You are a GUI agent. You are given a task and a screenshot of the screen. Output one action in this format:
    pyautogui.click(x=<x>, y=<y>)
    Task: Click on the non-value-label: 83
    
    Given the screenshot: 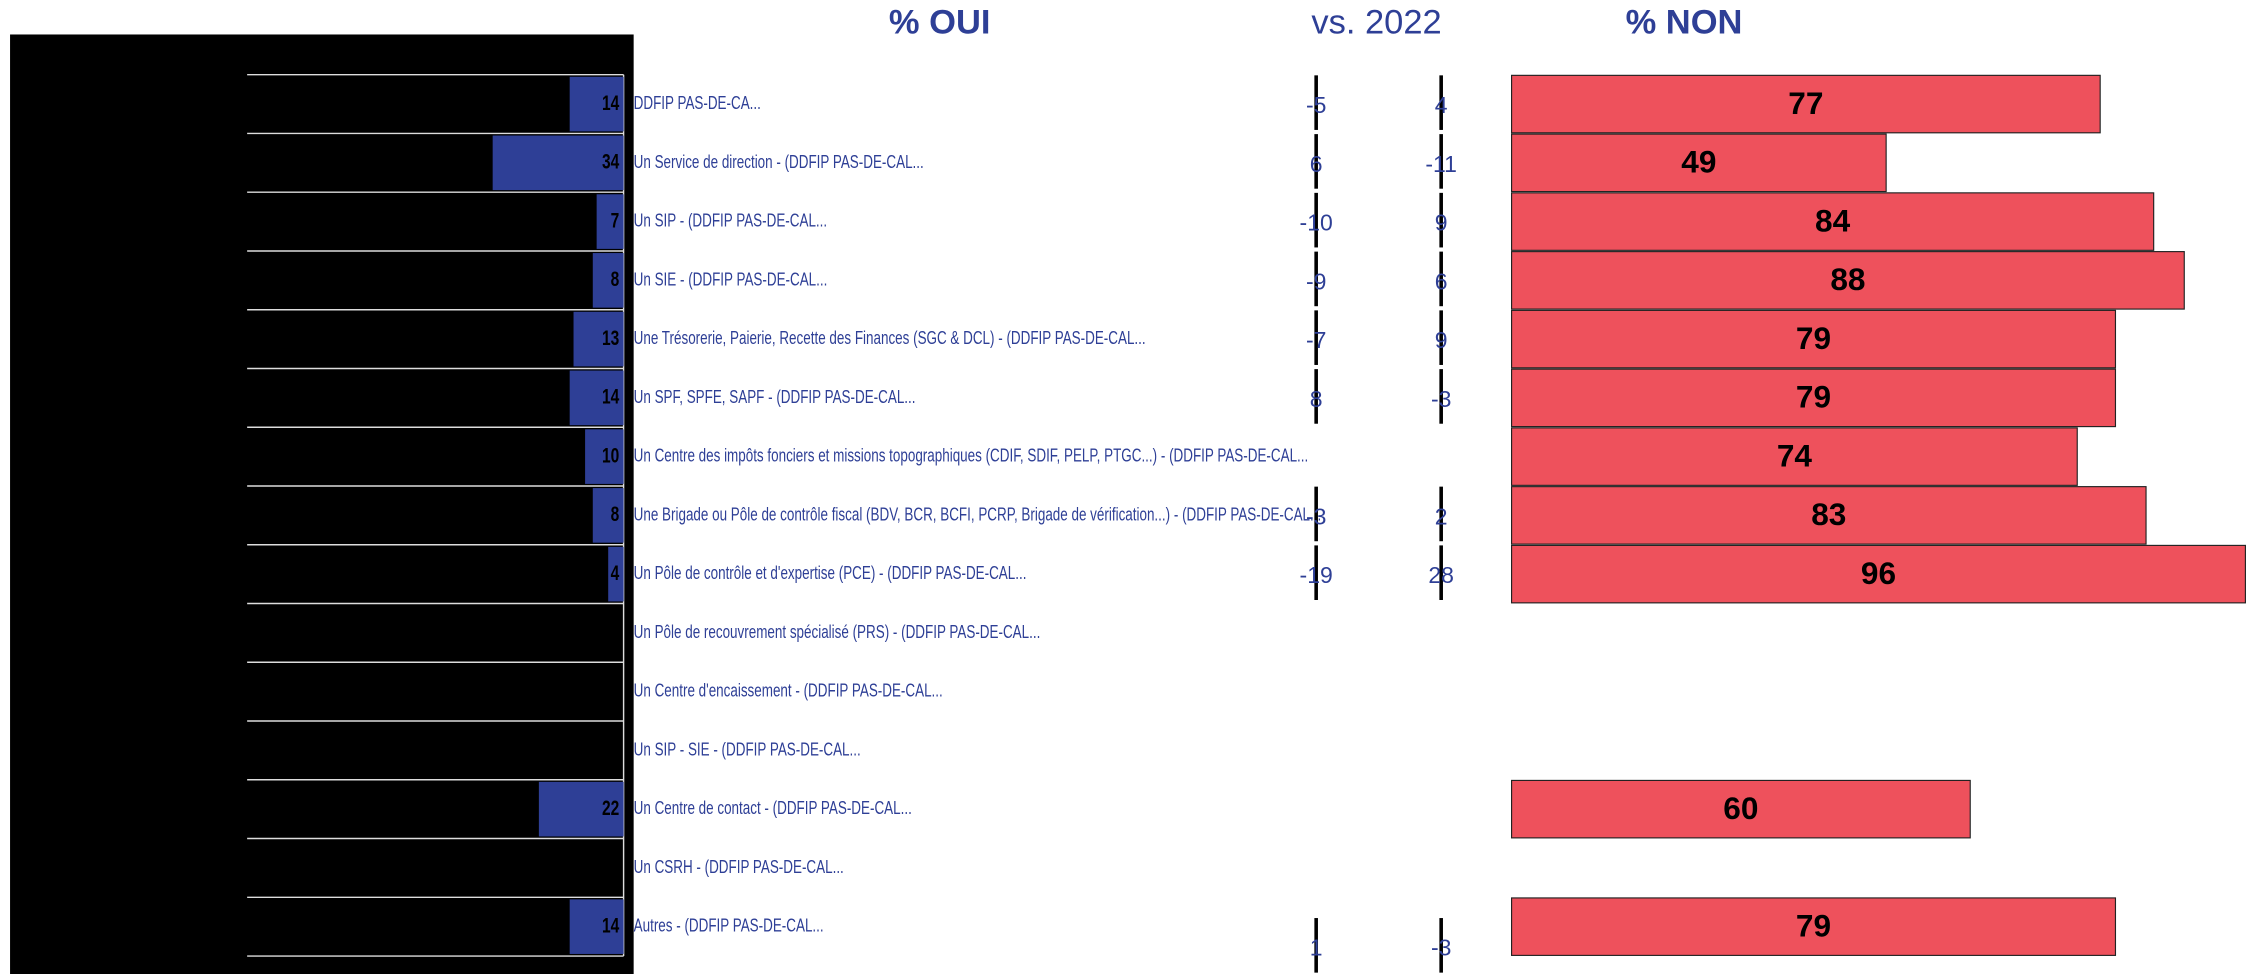 What is the action you would take?
    pyautogui.click(x=1828, y=514)
    